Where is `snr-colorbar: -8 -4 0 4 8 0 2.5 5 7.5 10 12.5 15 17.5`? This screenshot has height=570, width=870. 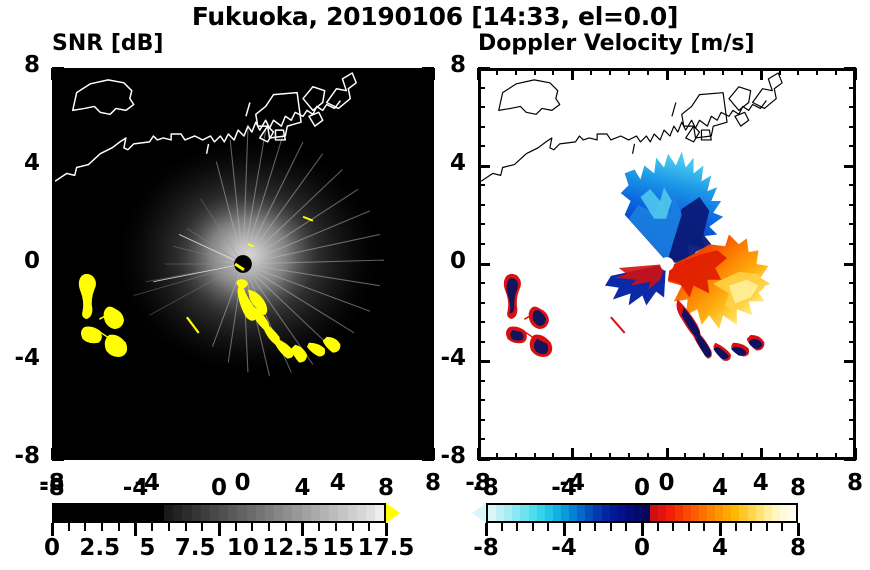 snr-colorbar: -8 -4 0 4 8 0 2.5 5 7.5 10 12.5 15 17.5 is located at coordinates (226, 518).